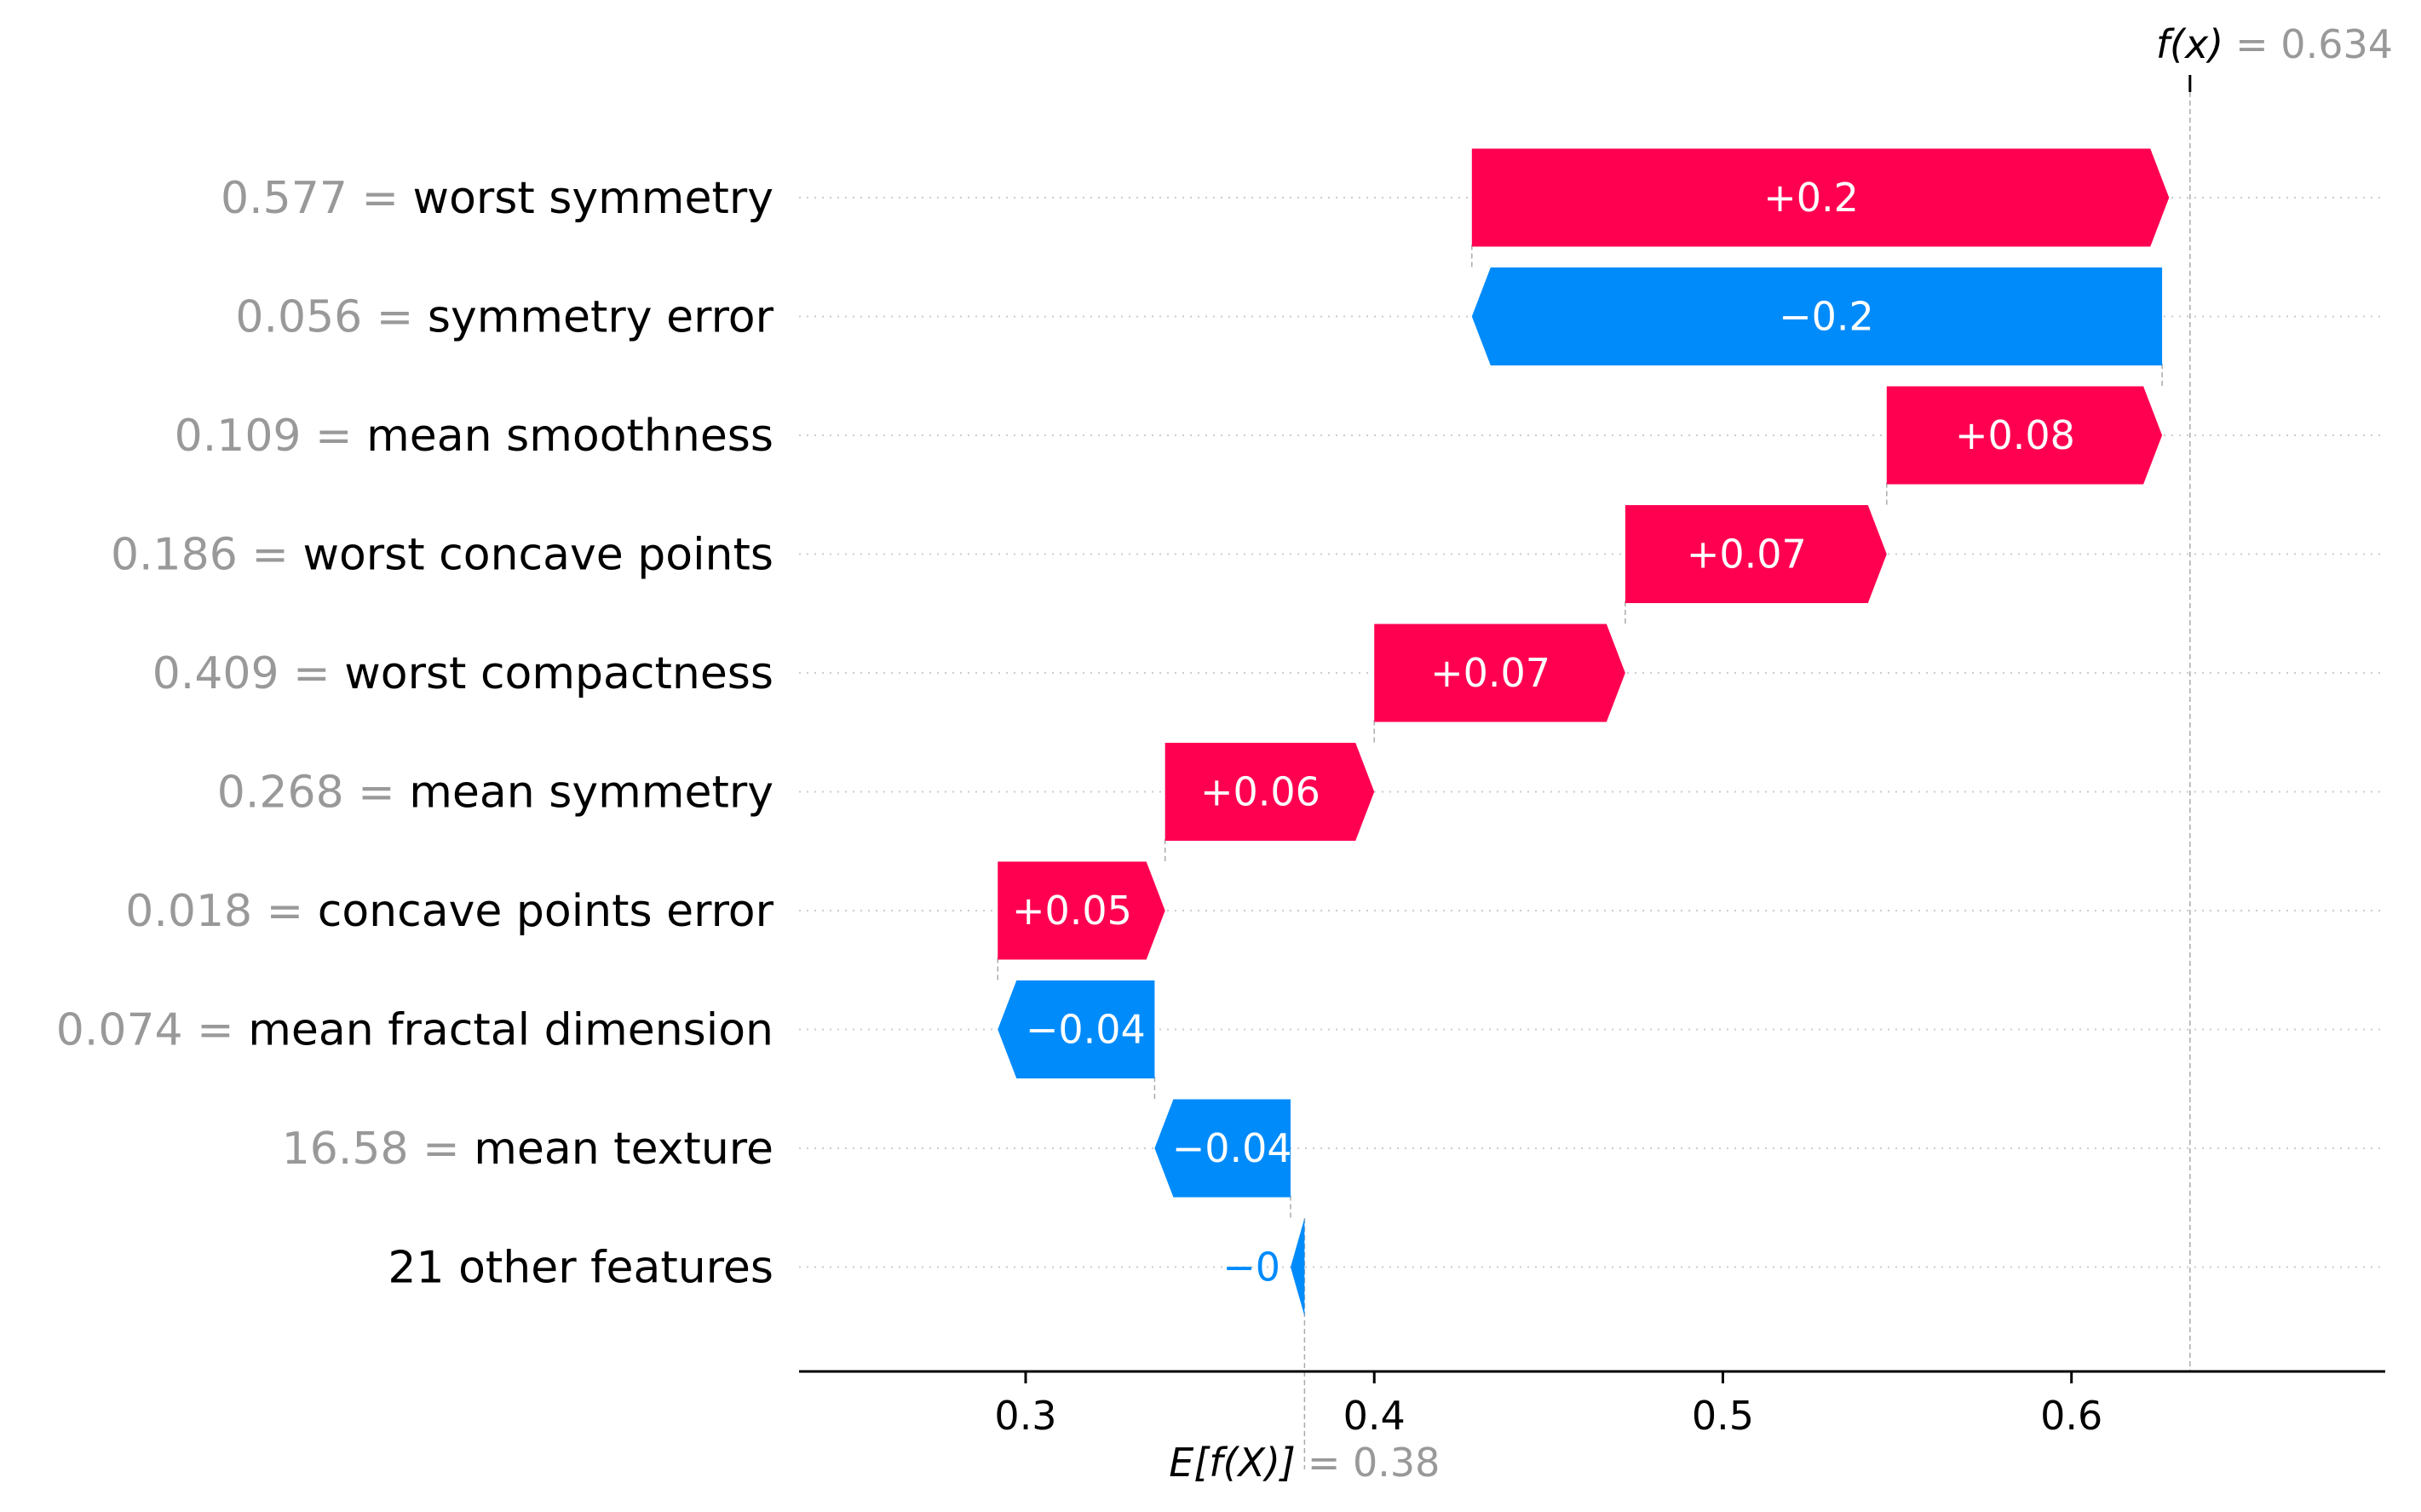 The width and height of the screenshot is (2421, 1512). What do you see at coordinates (1305, 1463) in the screenshot?
I see `base-value-label: E[f(X)] = 0.38` at bounding box center [1305, 1463].